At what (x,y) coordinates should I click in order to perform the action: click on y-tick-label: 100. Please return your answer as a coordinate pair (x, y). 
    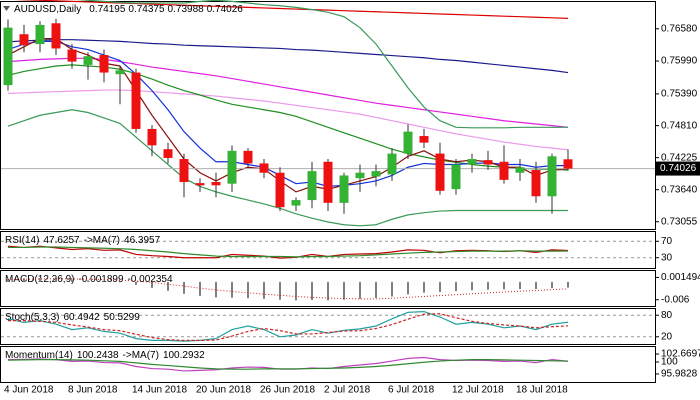
    Looking at the image, I should click on (669, 362).